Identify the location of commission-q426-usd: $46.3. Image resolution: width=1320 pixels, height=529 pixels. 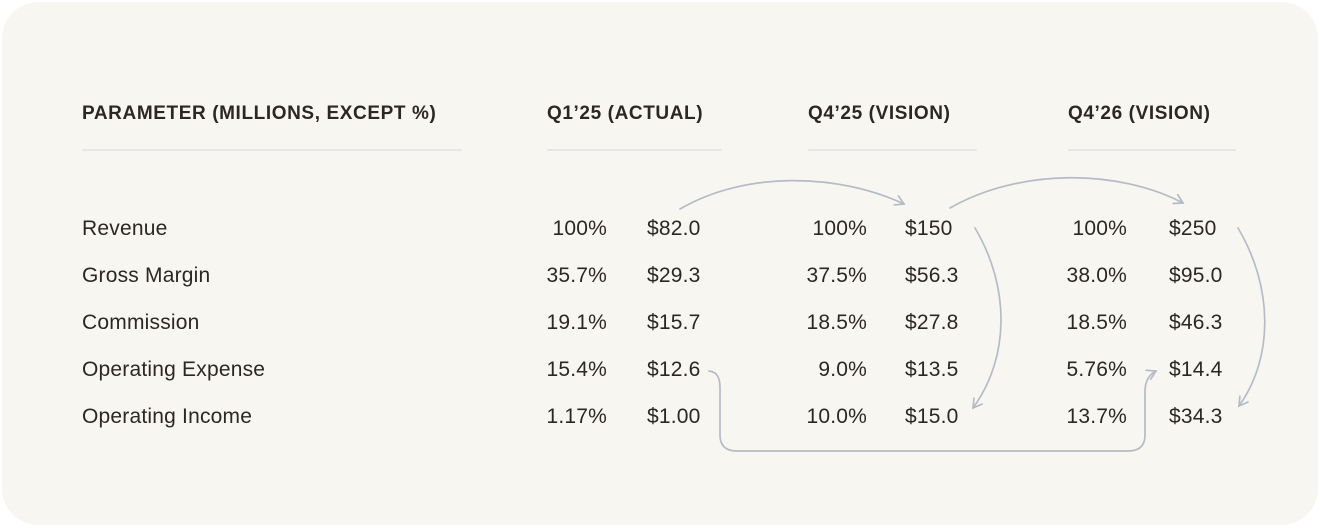
(1196, 322).